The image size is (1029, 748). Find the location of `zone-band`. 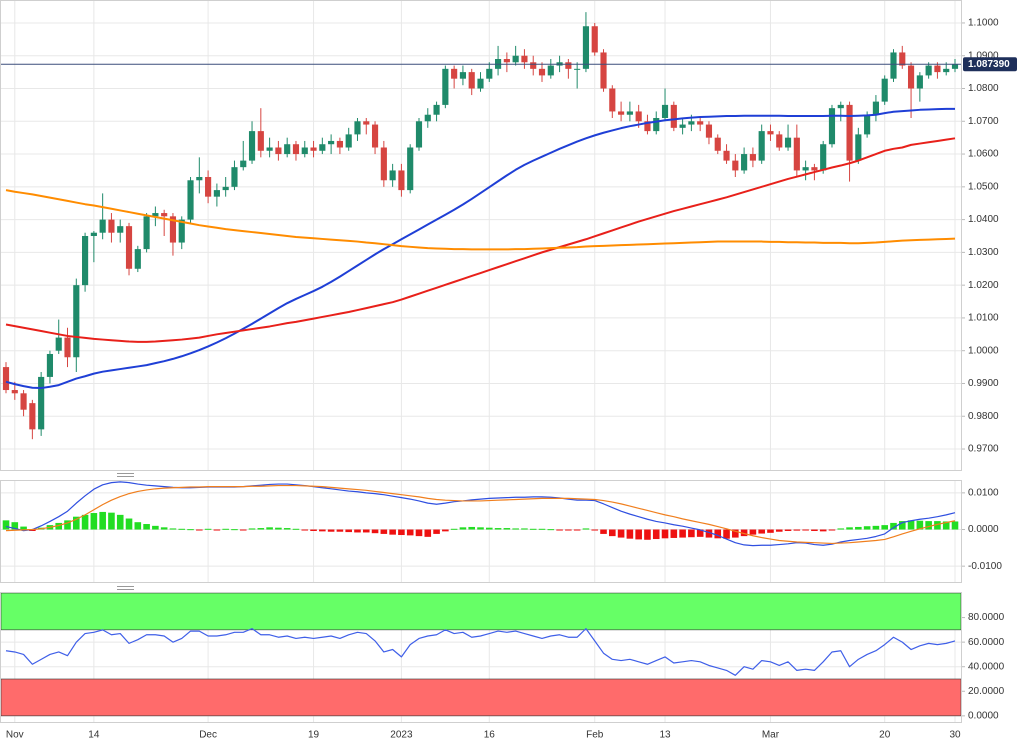

zone-band is located at coordinates (481, 611).